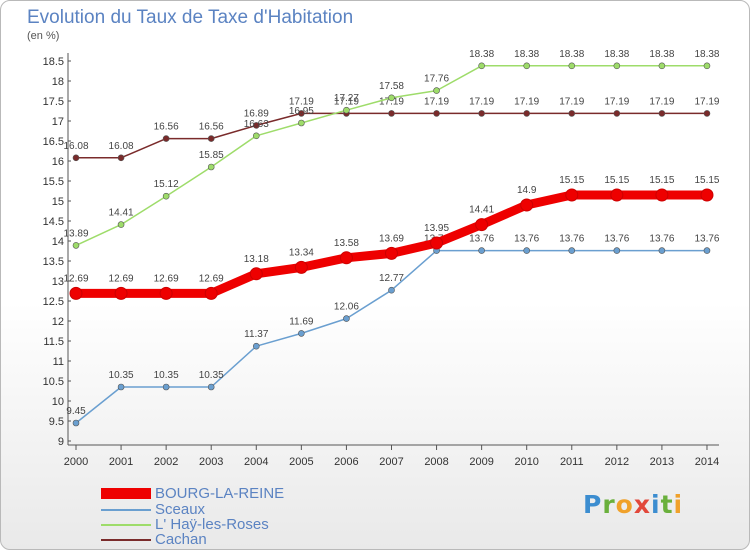 Image resolution: width=750 pixels, height=550 pixels. I want to click on data-label: 13.89, so click(75, 233).